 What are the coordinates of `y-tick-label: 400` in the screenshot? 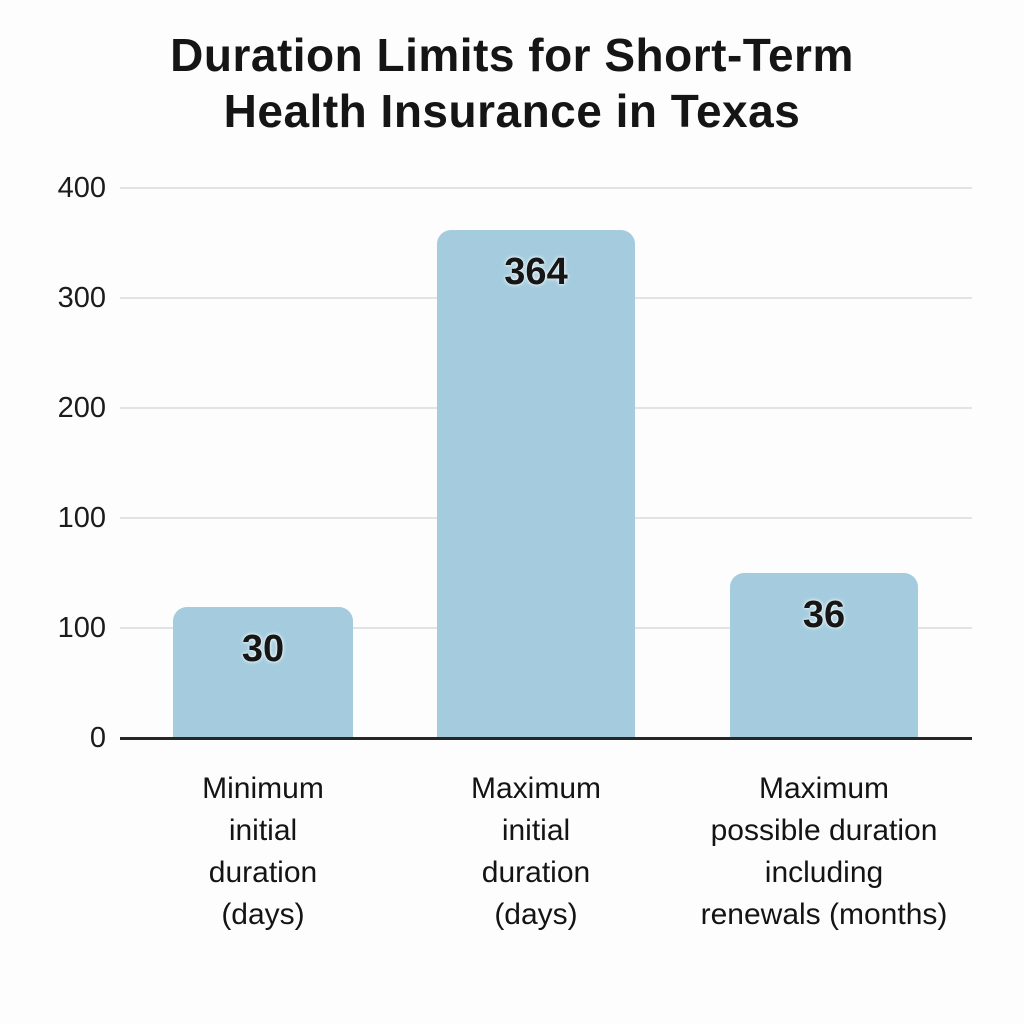 It's located at (81, 188).